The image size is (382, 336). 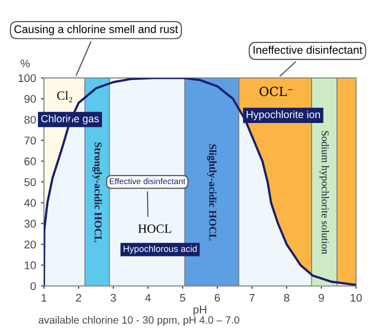 I want to click on annotation: Hypochlorous acid, so click(x=160, y=249).